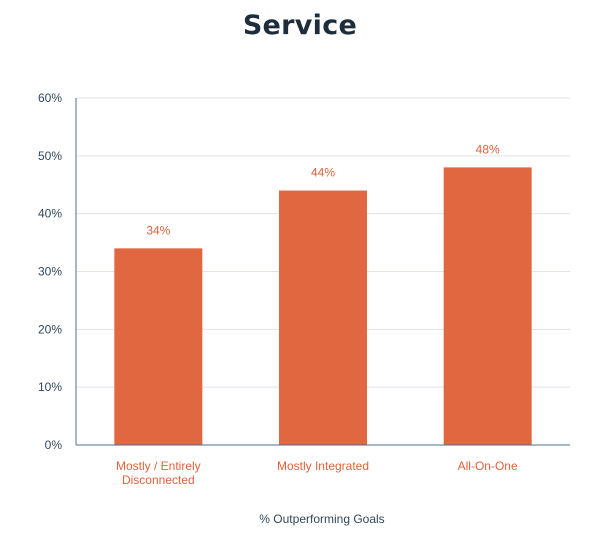 The width and height of the screenshot is (600, 555). What do you see at coordinates (50, 329) in the screenshot?
I see `y-tick-label: 20%` at bounding box center [50, 329].